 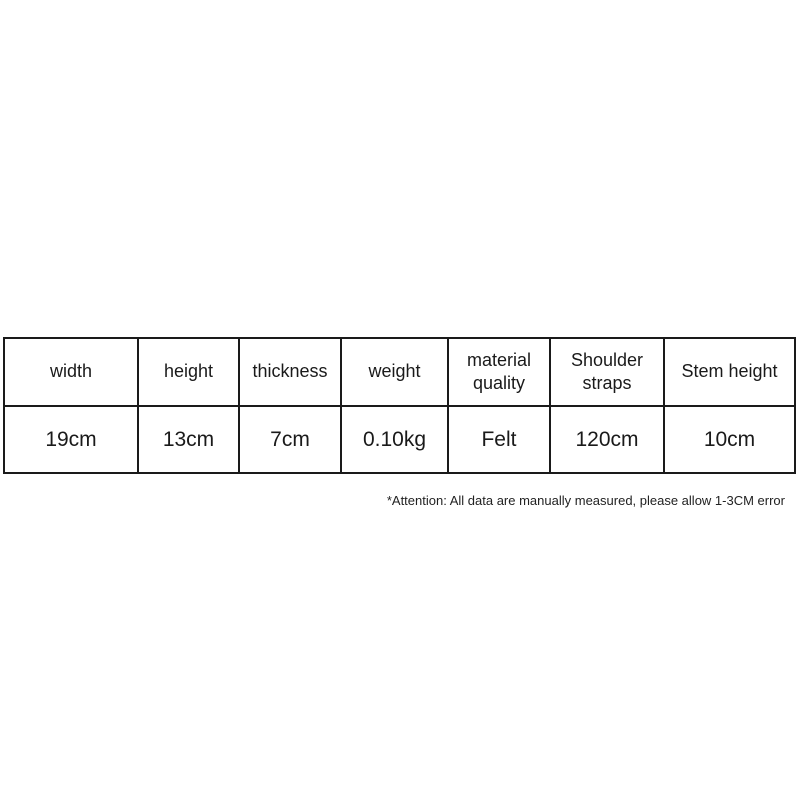 What do you see at coordinates (394, 439) in the screenshot?
I see `value-cell-weight: 0.10kg` at bounding box center [394, 439].